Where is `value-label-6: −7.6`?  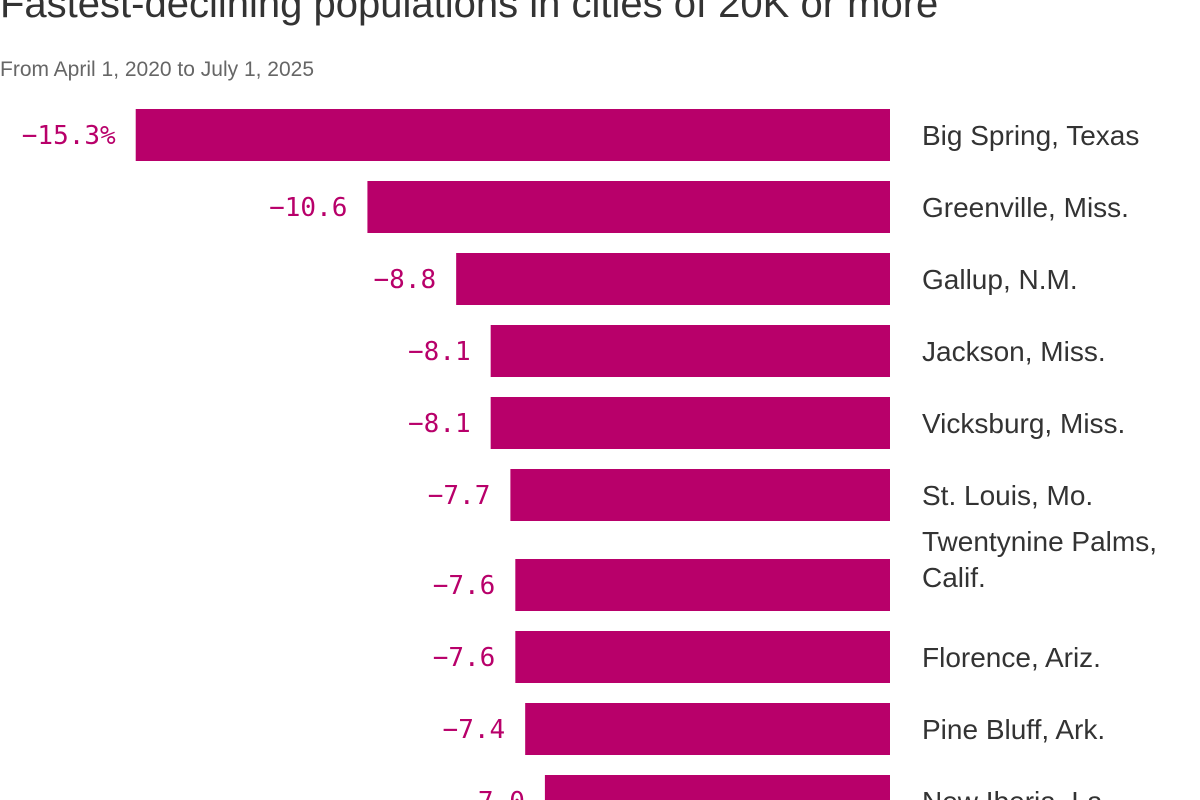 value-label-6: −7.6 is located at coordinates (464, 586).